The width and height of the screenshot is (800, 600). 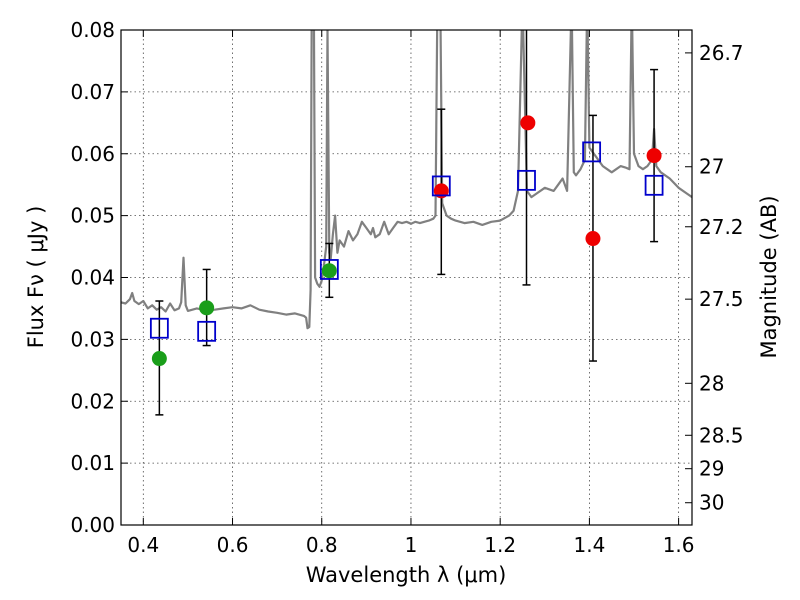 I want to click on x-tick-label: 1.2, so click(x=500, y=545).